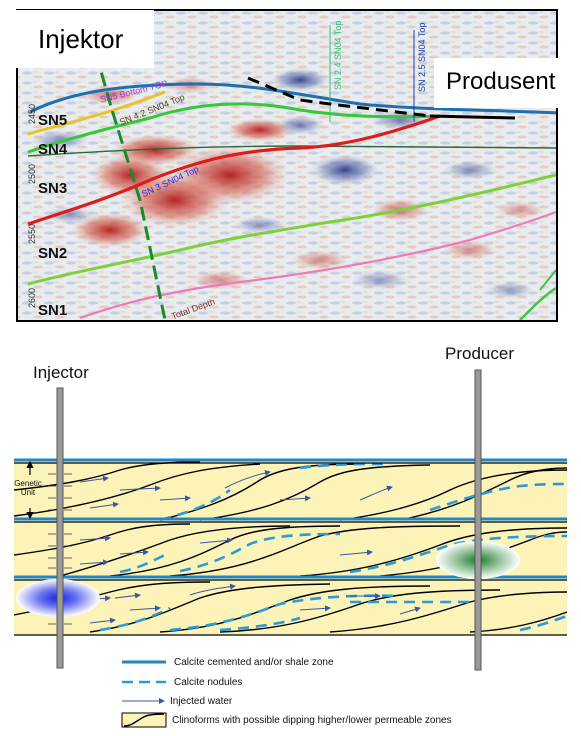 The image size is (581, 736). I want to click on legend-label-water: Injected water, so click(201, 701).